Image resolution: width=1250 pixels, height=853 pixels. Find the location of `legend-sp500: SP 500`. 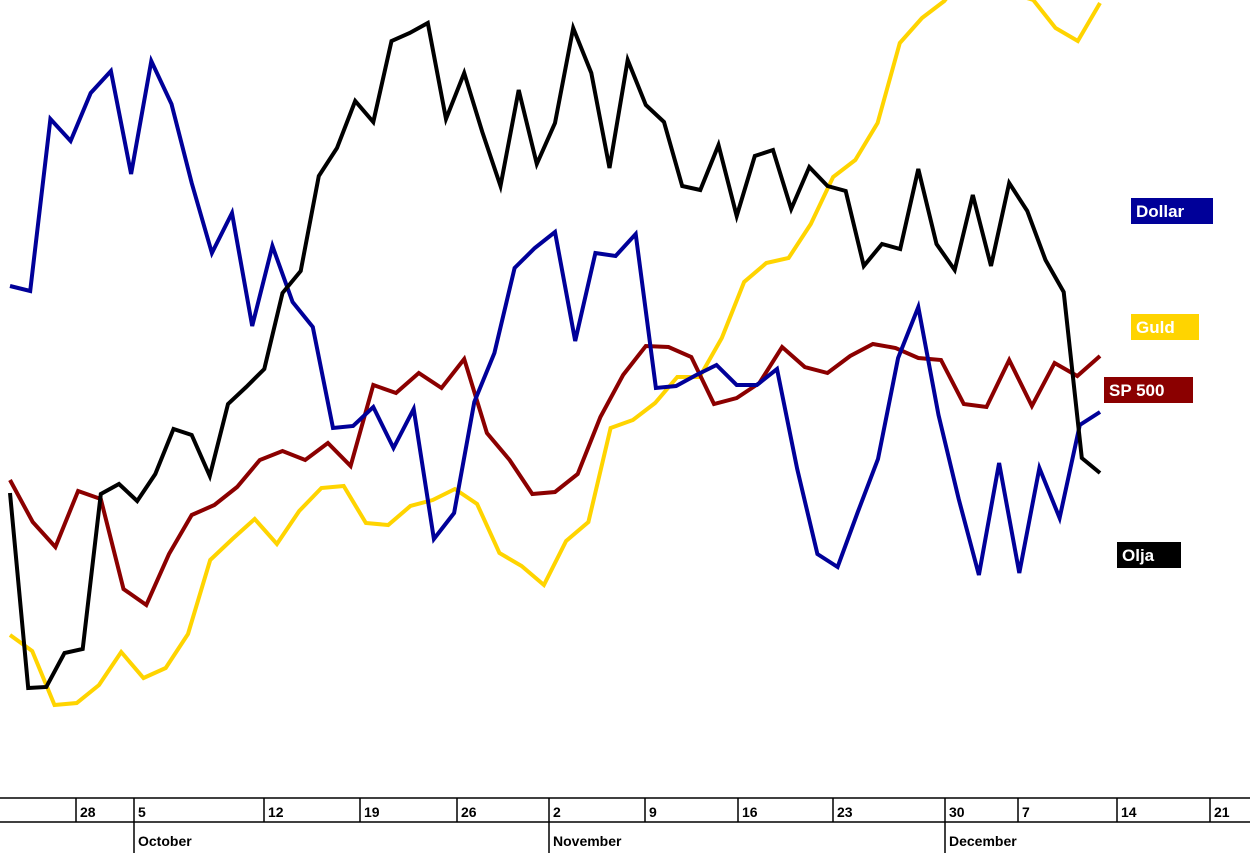

legend-sp500: SP 500 is located at coordinates (1148, 390).